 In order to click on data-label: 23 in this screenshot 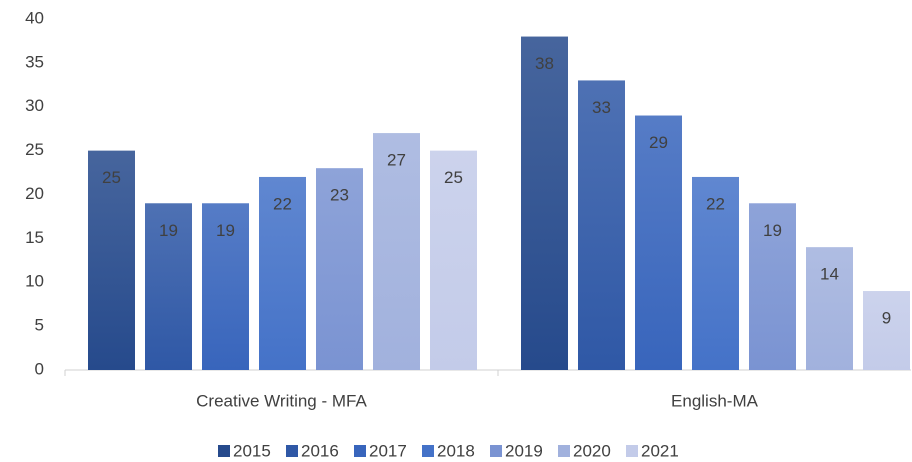, I will do `click(339, 195)`.